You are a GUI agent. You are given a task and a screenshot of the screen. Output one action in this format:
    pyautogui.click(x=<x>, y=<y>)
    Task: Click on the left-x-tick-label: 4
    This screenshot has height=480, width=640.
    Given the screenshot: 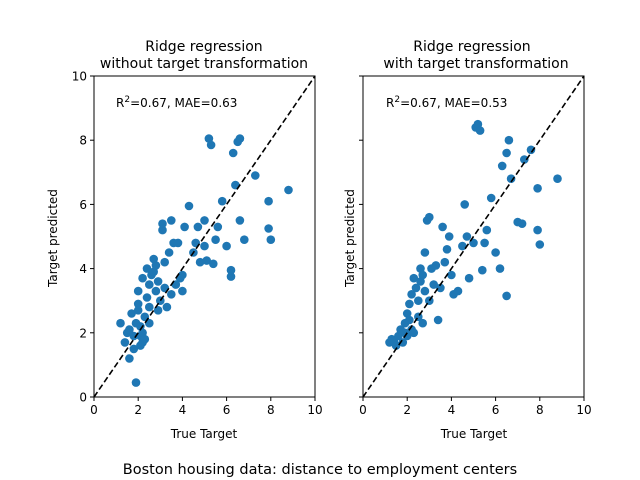 What is the action you would take?
    pyautogui.click(x=183, y=410)
    